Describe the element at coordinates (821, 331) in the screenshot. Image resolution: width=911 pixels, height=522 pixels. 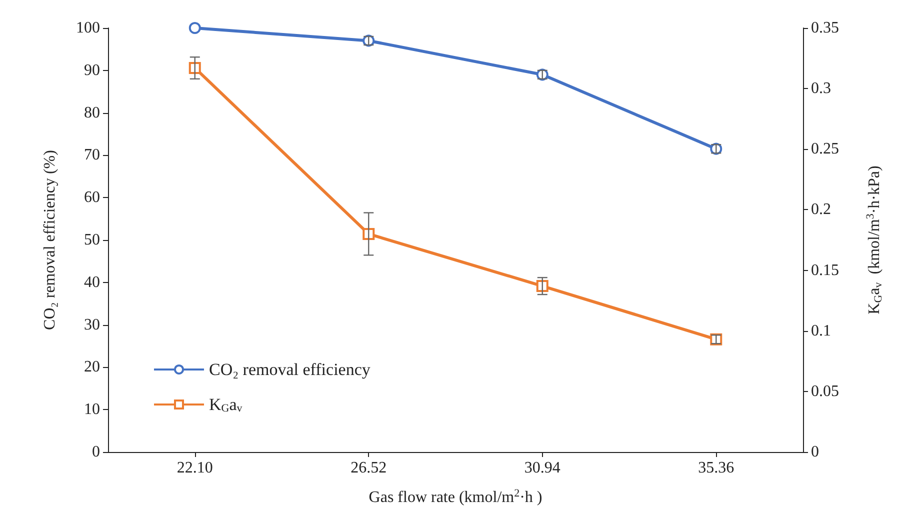
I see `y2-tick-label: 0.1` at that location.